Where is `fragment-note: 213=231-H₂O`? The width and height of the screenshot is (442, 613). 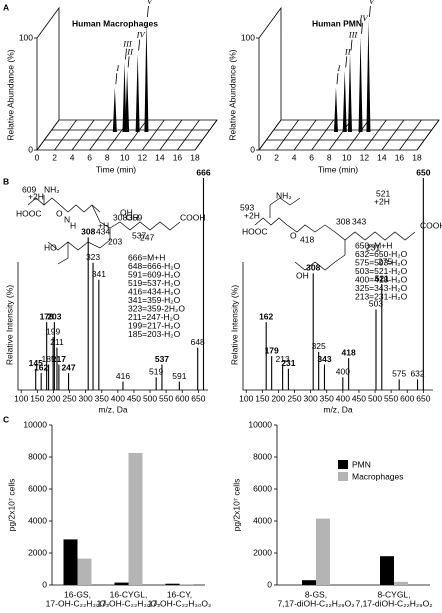 fragment-note: 213=231-H₂O is located at coordinates (381, 296).